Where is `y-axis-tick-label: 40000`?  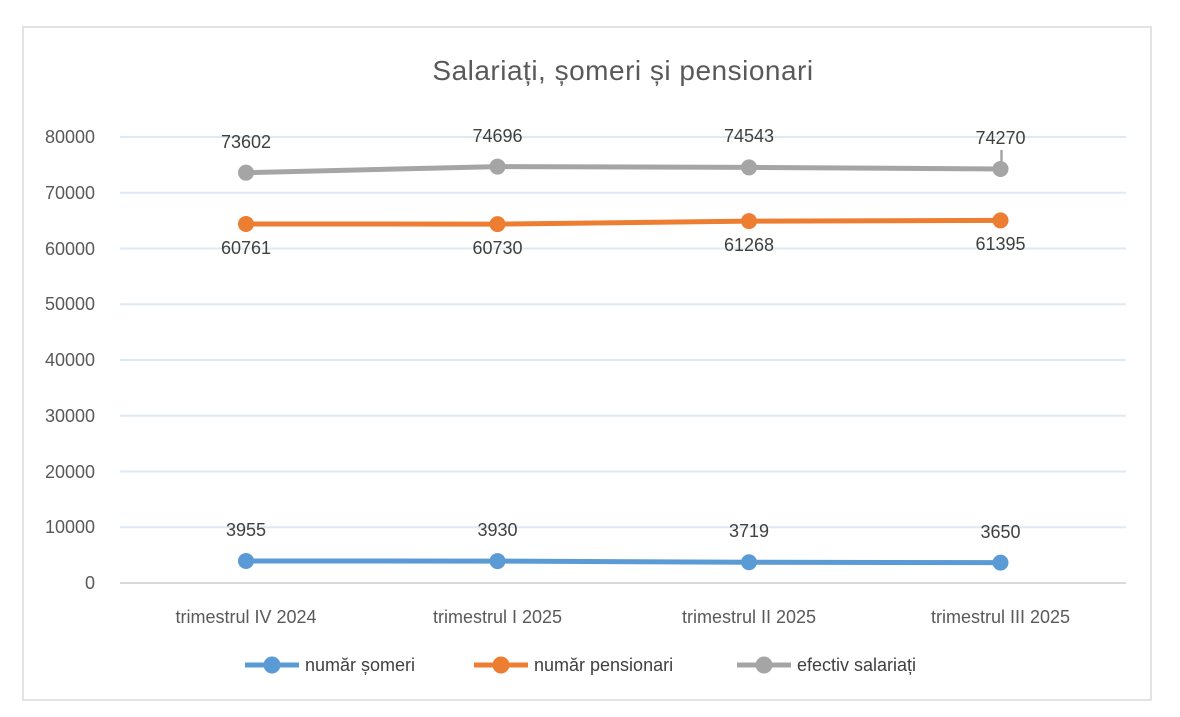
y-axis-tick-label: 40000 is located at coordinates (69, 360).